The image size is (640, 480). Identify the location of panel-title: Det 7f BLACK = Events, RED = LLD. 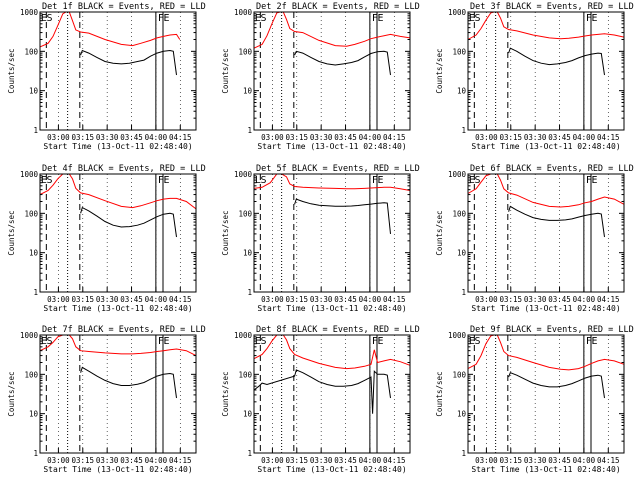
(124, 330).